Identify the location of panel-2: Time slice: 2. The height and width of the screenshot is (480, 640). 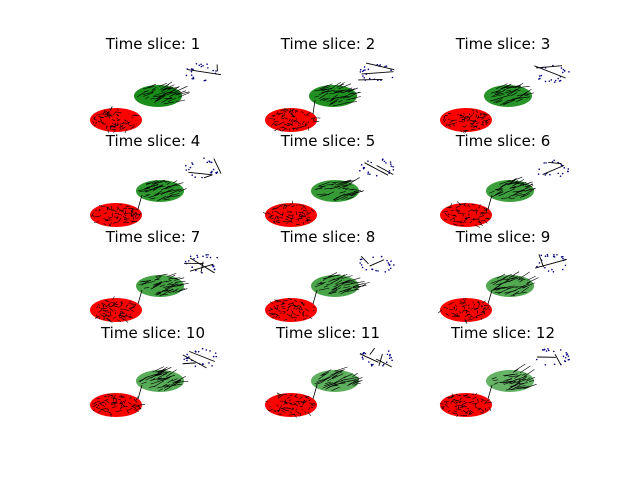
(330, 83).